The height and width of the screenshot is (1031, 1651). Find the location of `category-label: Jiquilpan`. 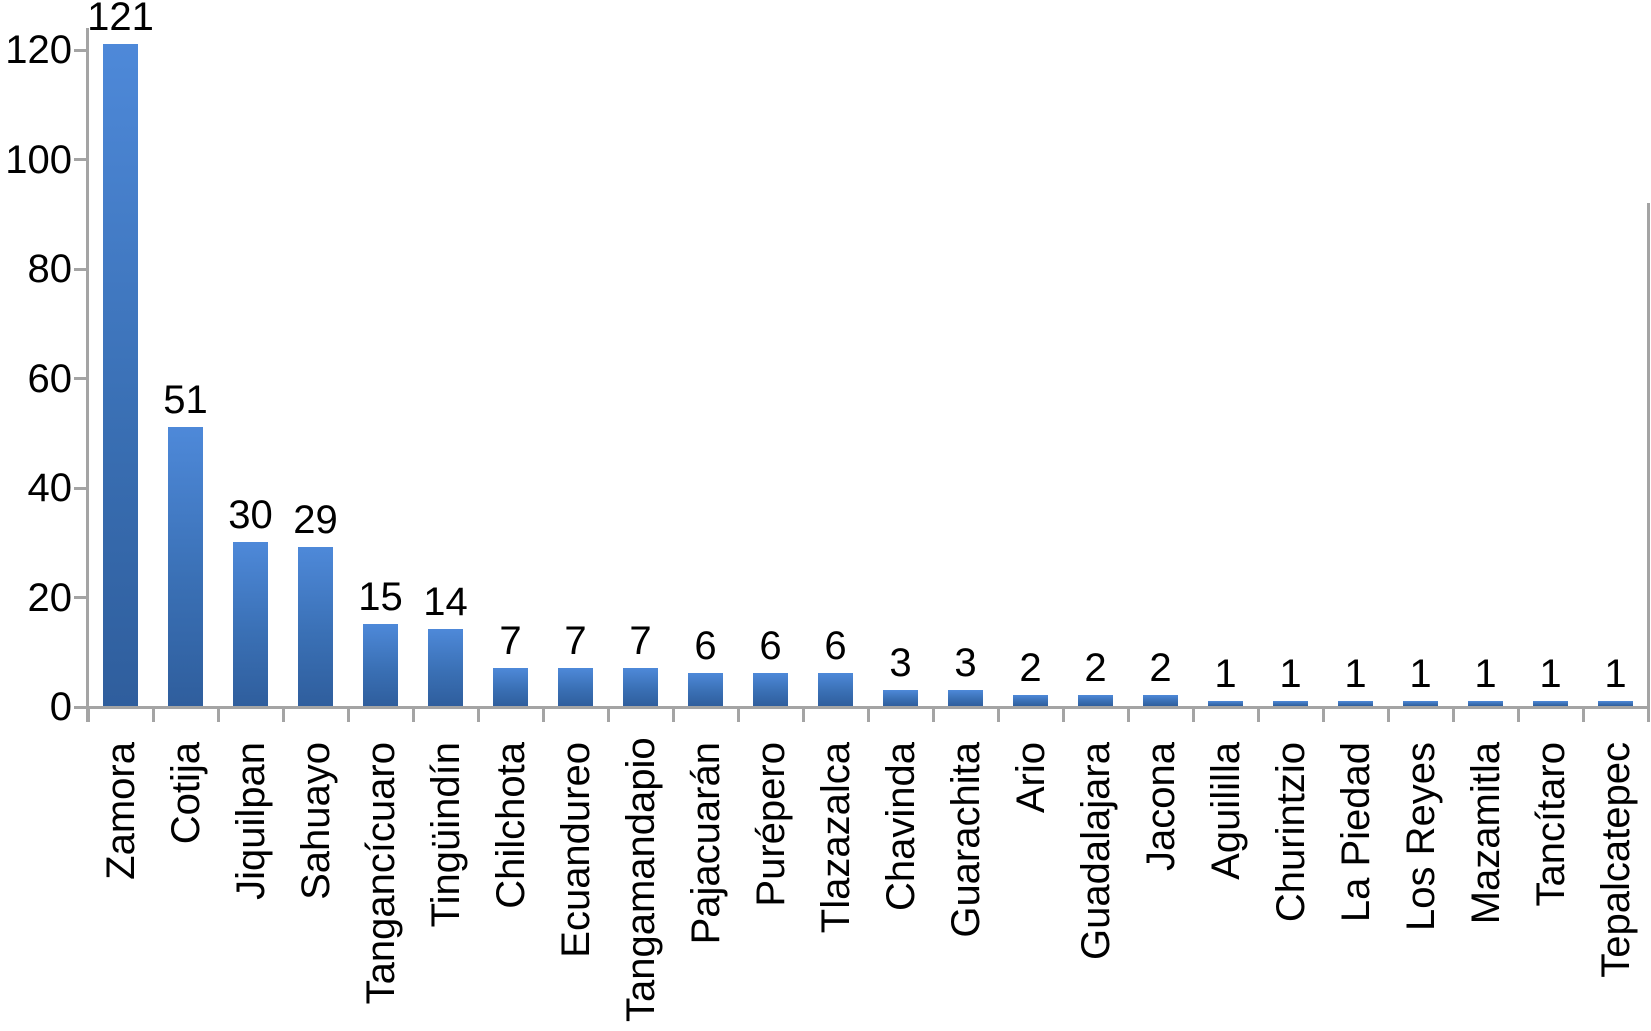

category-label: Jiquilpan is located at coordinates (250, 821).